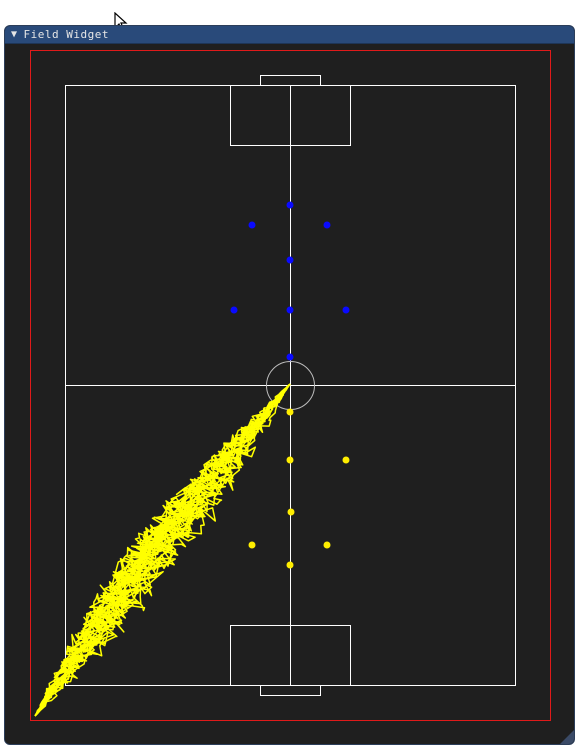 The image size is (577, 748). What do you see at coordinates (290, 80) in the screenshot?
I see `top-goal` at bounding box center [290, 80].